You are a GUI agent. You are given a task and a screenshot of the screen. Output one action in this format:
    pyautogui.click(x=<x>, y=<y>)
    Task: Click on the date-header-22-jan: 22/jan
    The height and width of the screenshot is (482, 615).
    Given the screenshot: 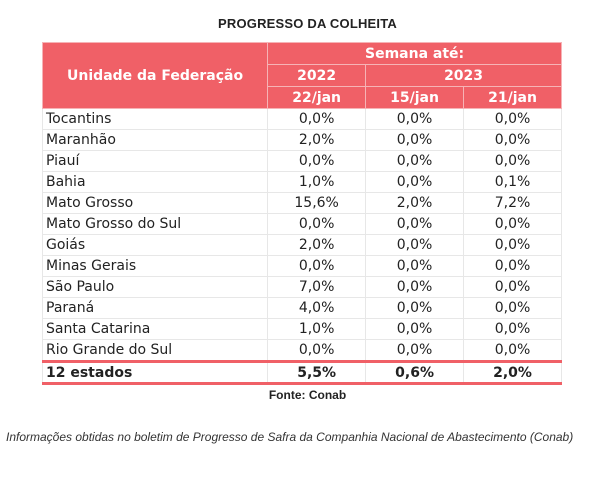 What is the action you would take?
    pyautogui.click(x=317, y=97)
    